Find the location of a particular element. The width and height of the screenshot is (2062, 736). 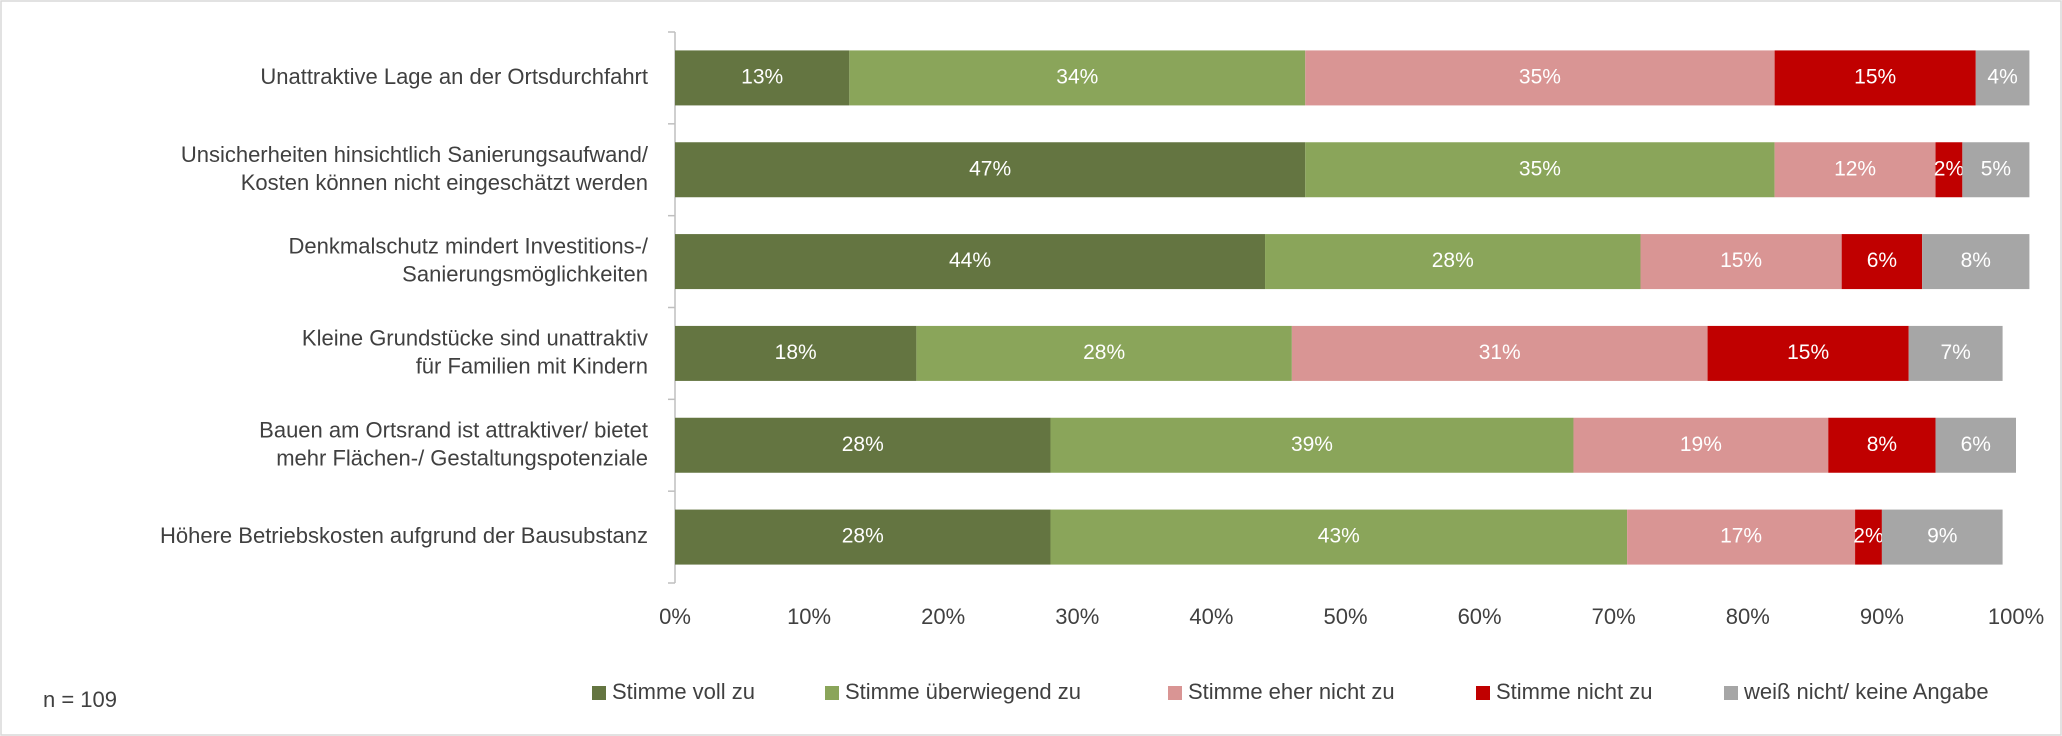

value-label: 12% is located at coordinates (1855, 168).